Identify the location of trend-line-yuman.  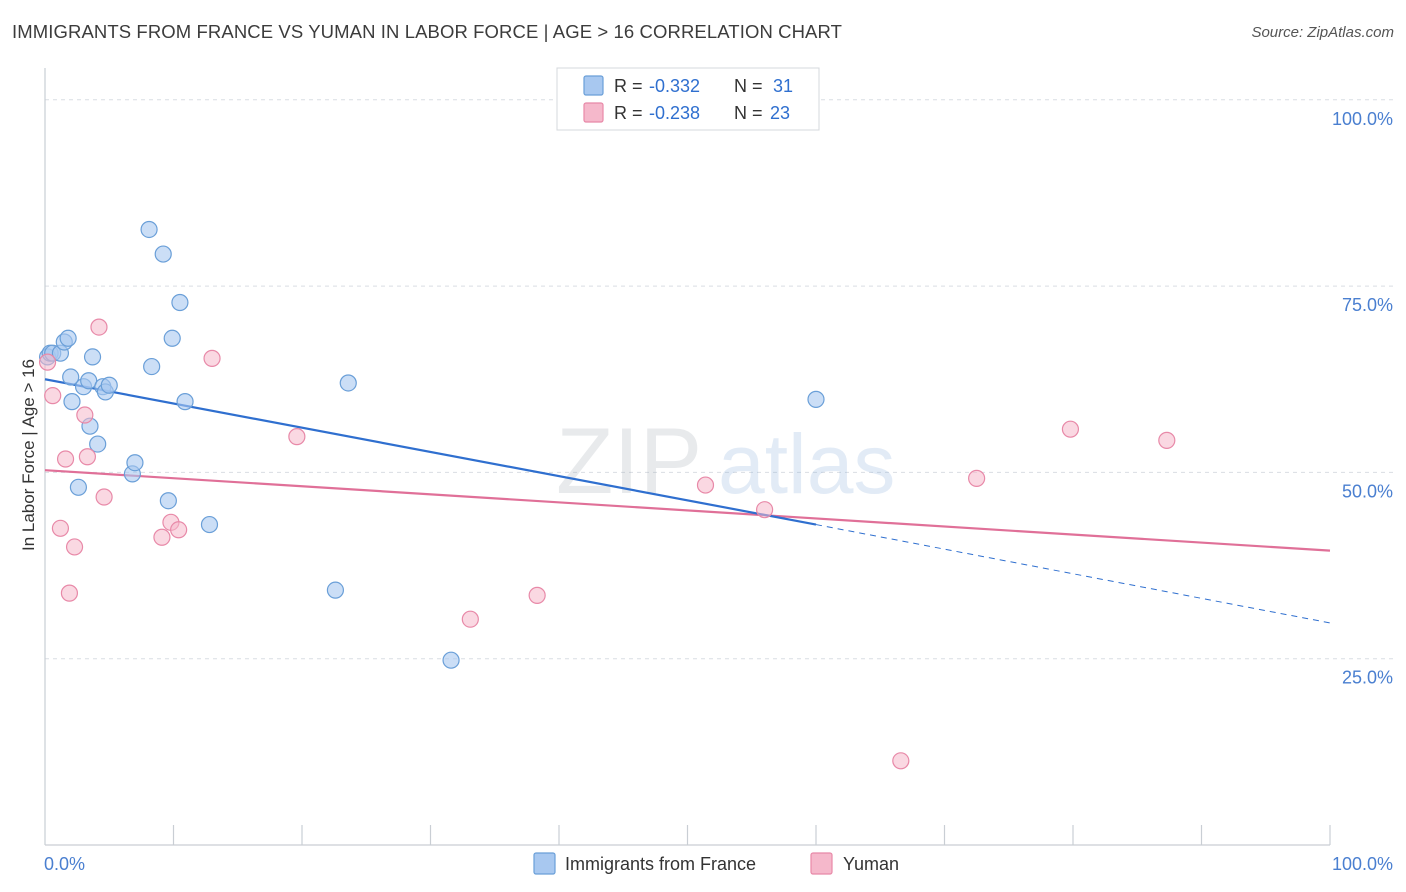
(687, 510).